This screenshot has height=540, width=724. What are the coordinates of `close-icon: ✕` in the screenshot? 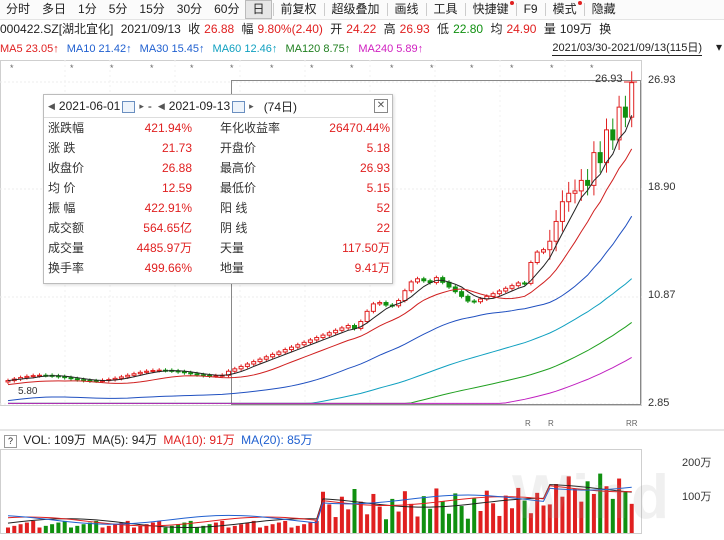 It's located at (381, 106).